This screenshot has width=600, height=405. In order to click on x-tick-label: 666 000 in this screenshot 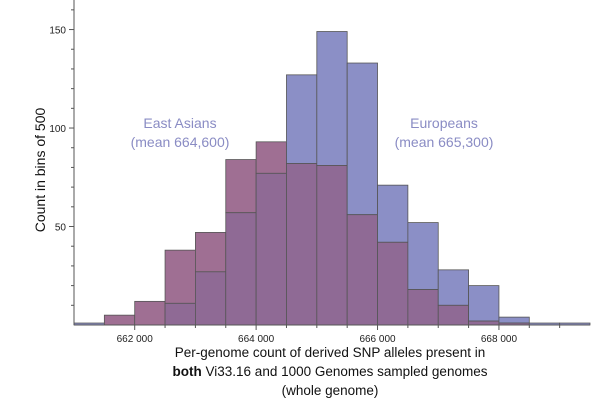, I will do `click(377, 339)`.